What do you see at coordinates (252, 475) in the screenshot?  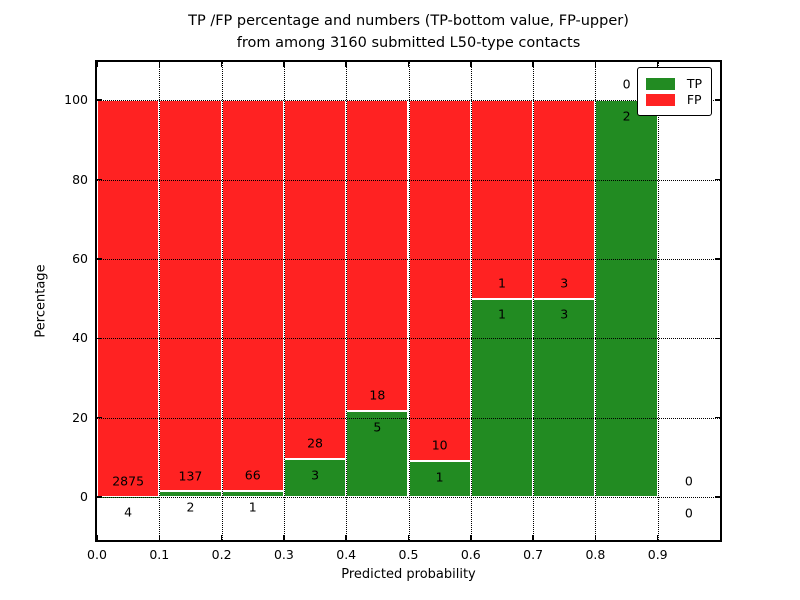 I see `fp-count-label: 66` at bounding box center [252, 475].